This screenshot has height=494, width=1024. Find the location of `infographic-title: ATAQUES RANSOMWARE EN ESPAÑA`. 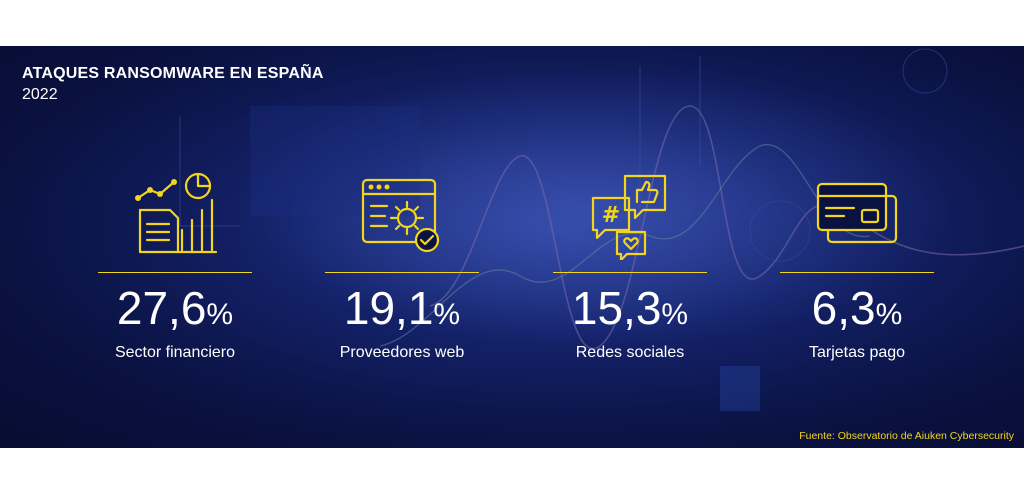

infographic-title: ATAQUES RANSOMWARE EN ESPAÑA is located at coordinates (173, 73).